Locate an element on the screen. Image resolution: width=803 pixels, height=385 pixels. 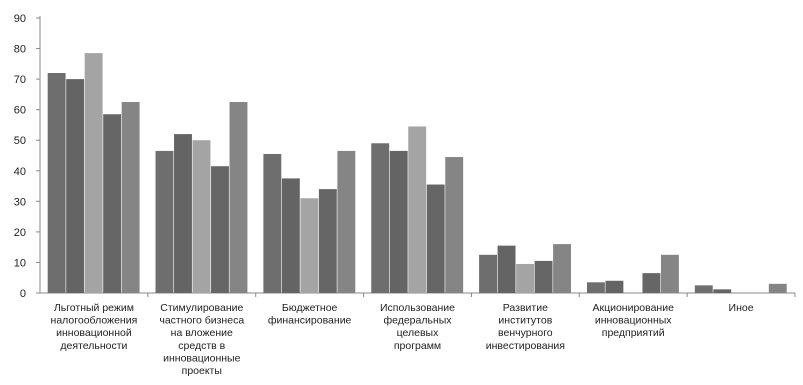
y-tick-labels: 0 10 20 30 40 50 60 70 80 90 is located at coordinates (27, 156).